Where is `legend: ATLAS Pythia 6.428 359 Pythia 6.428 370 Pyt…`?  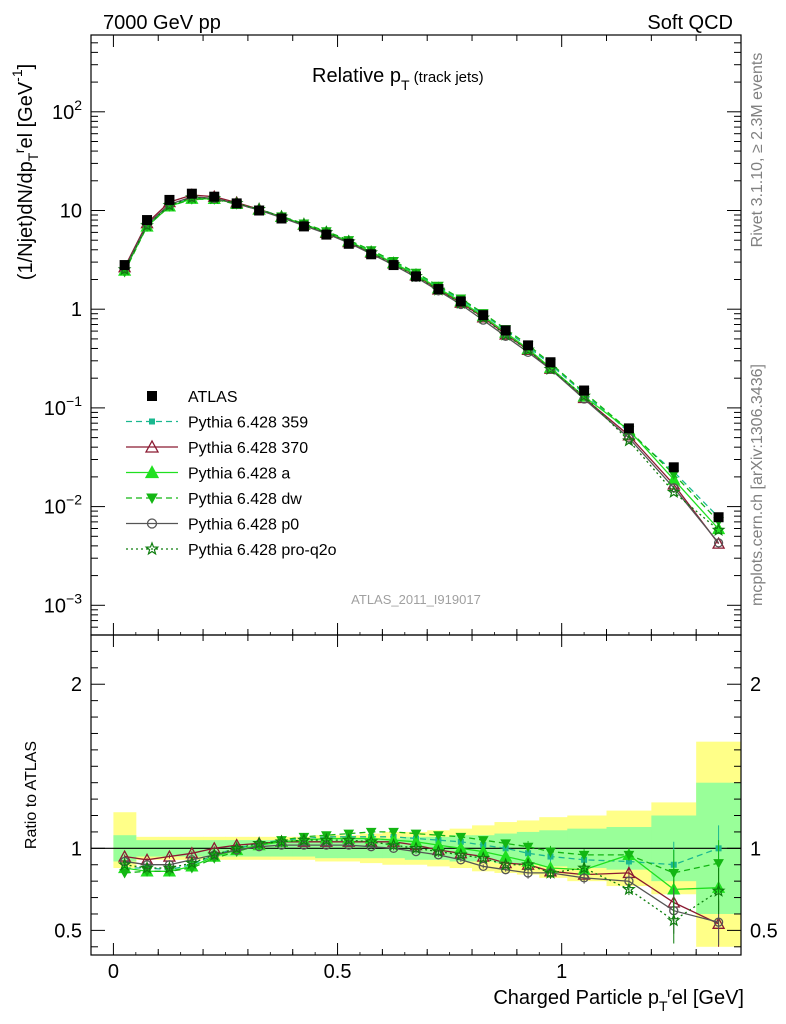
legend: ATLAS Pythia 6.428 359 Pythia 6.428 370 Pyt… is located at coordinates (231, 474).